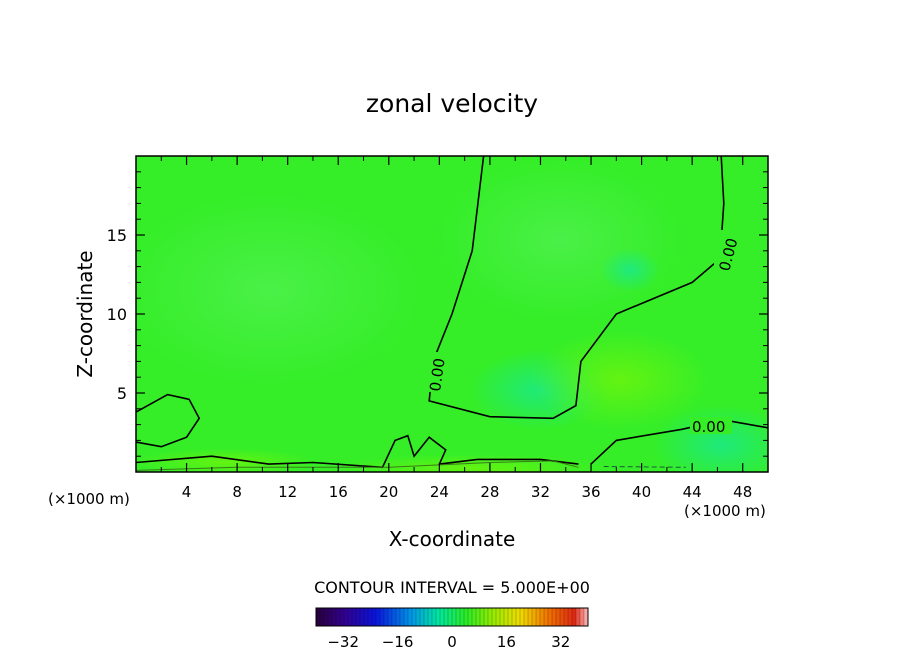  I want to click on y-tick-label: 10, so click(117, 314).